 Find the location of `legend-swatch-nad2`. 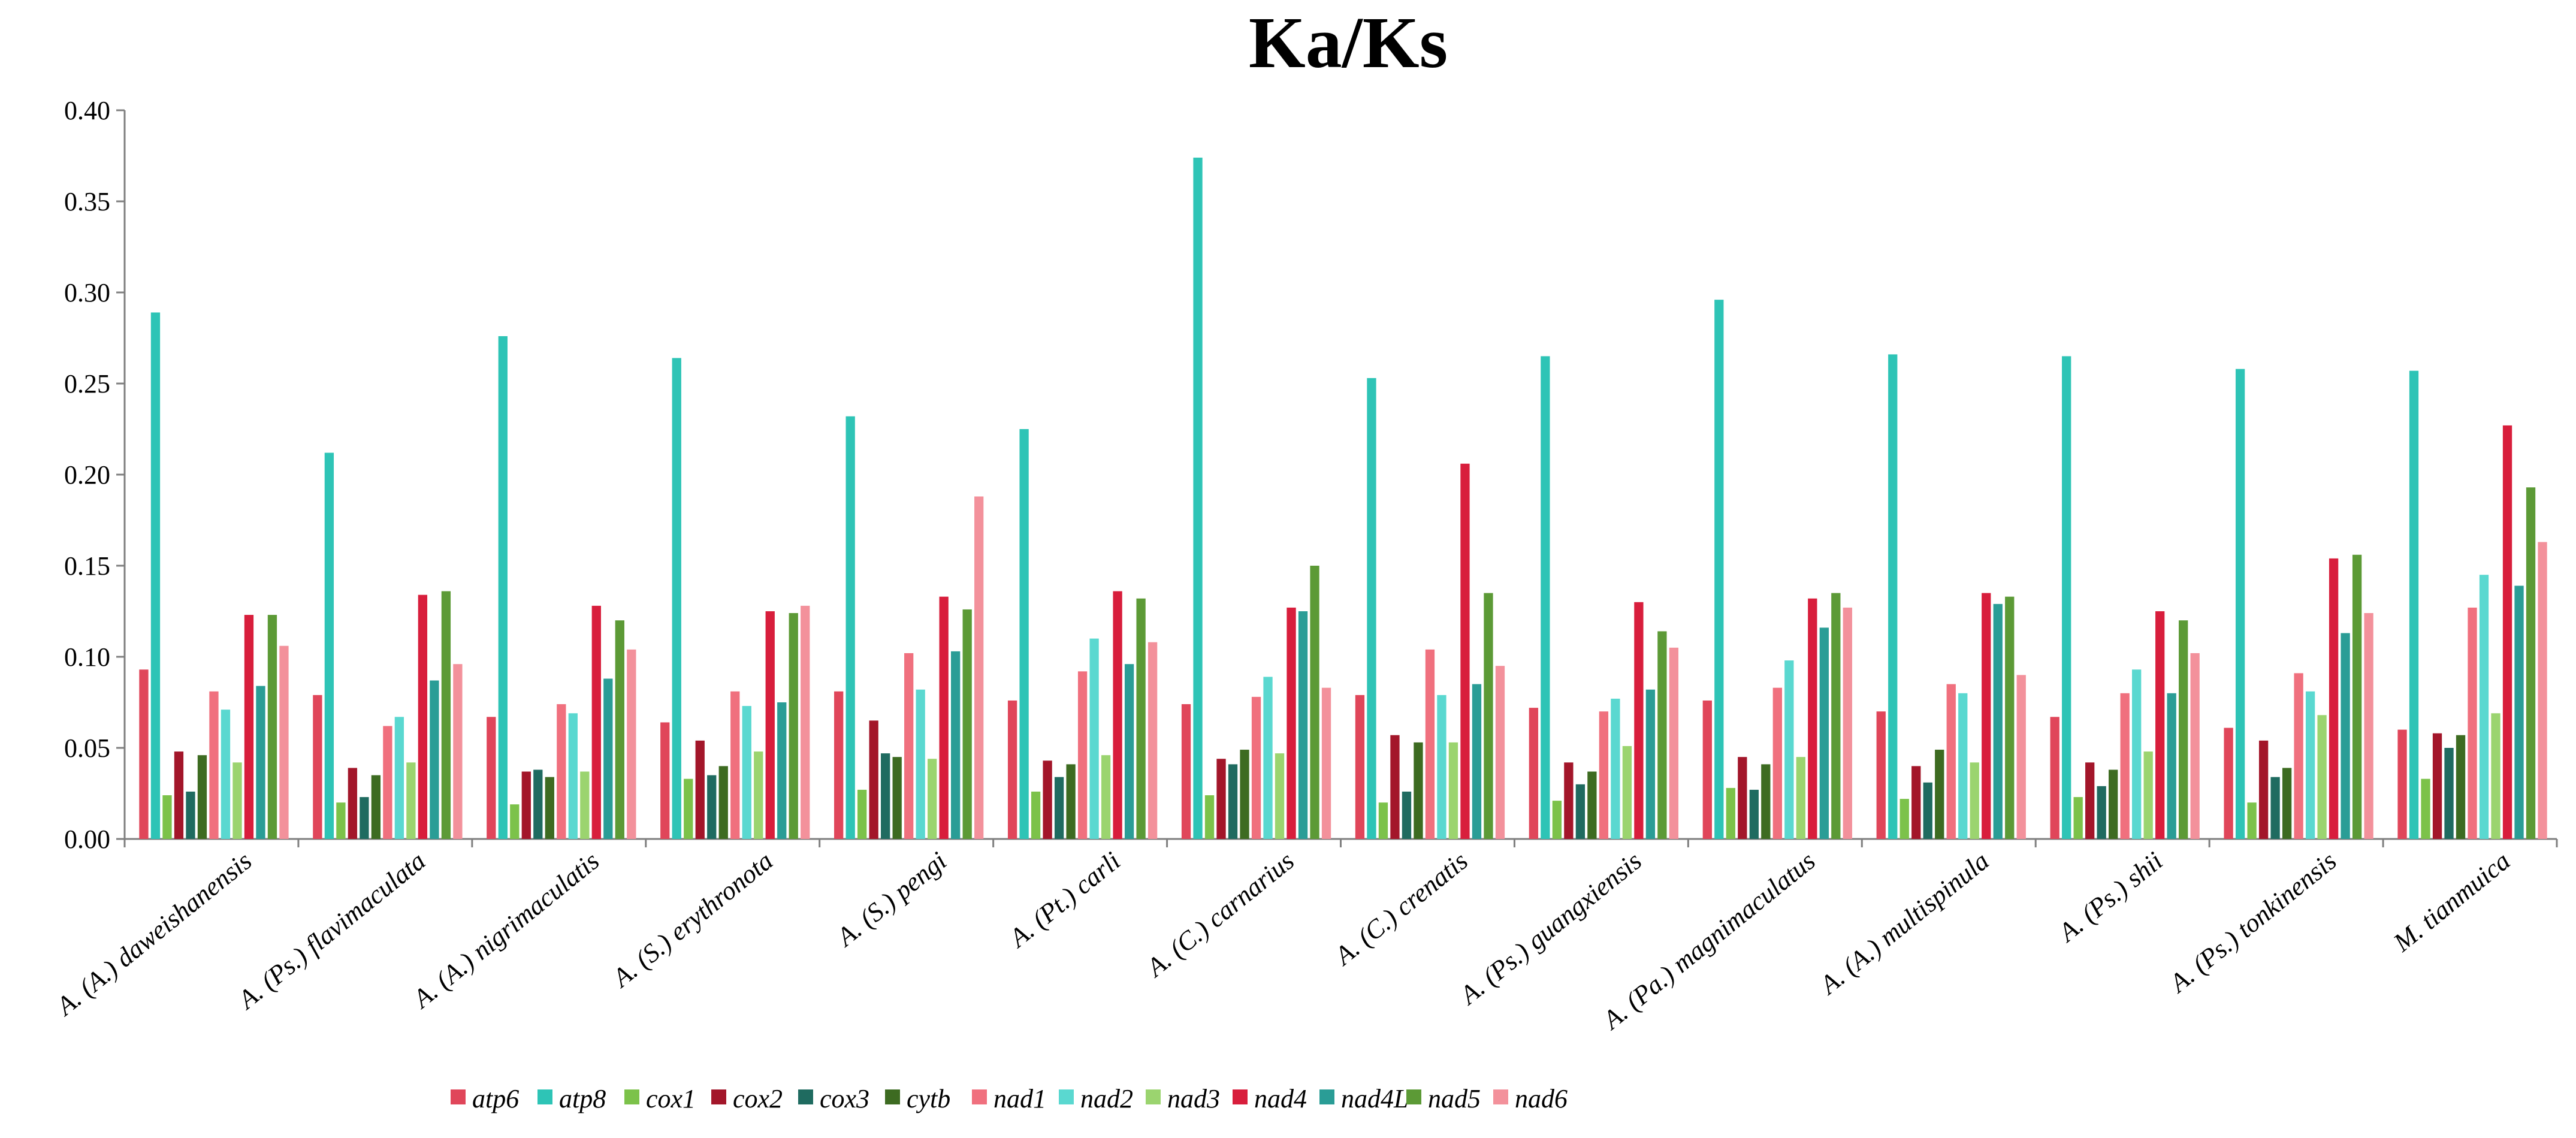

legend-swatch-nad2 is located at coordinates (1067, 1096).